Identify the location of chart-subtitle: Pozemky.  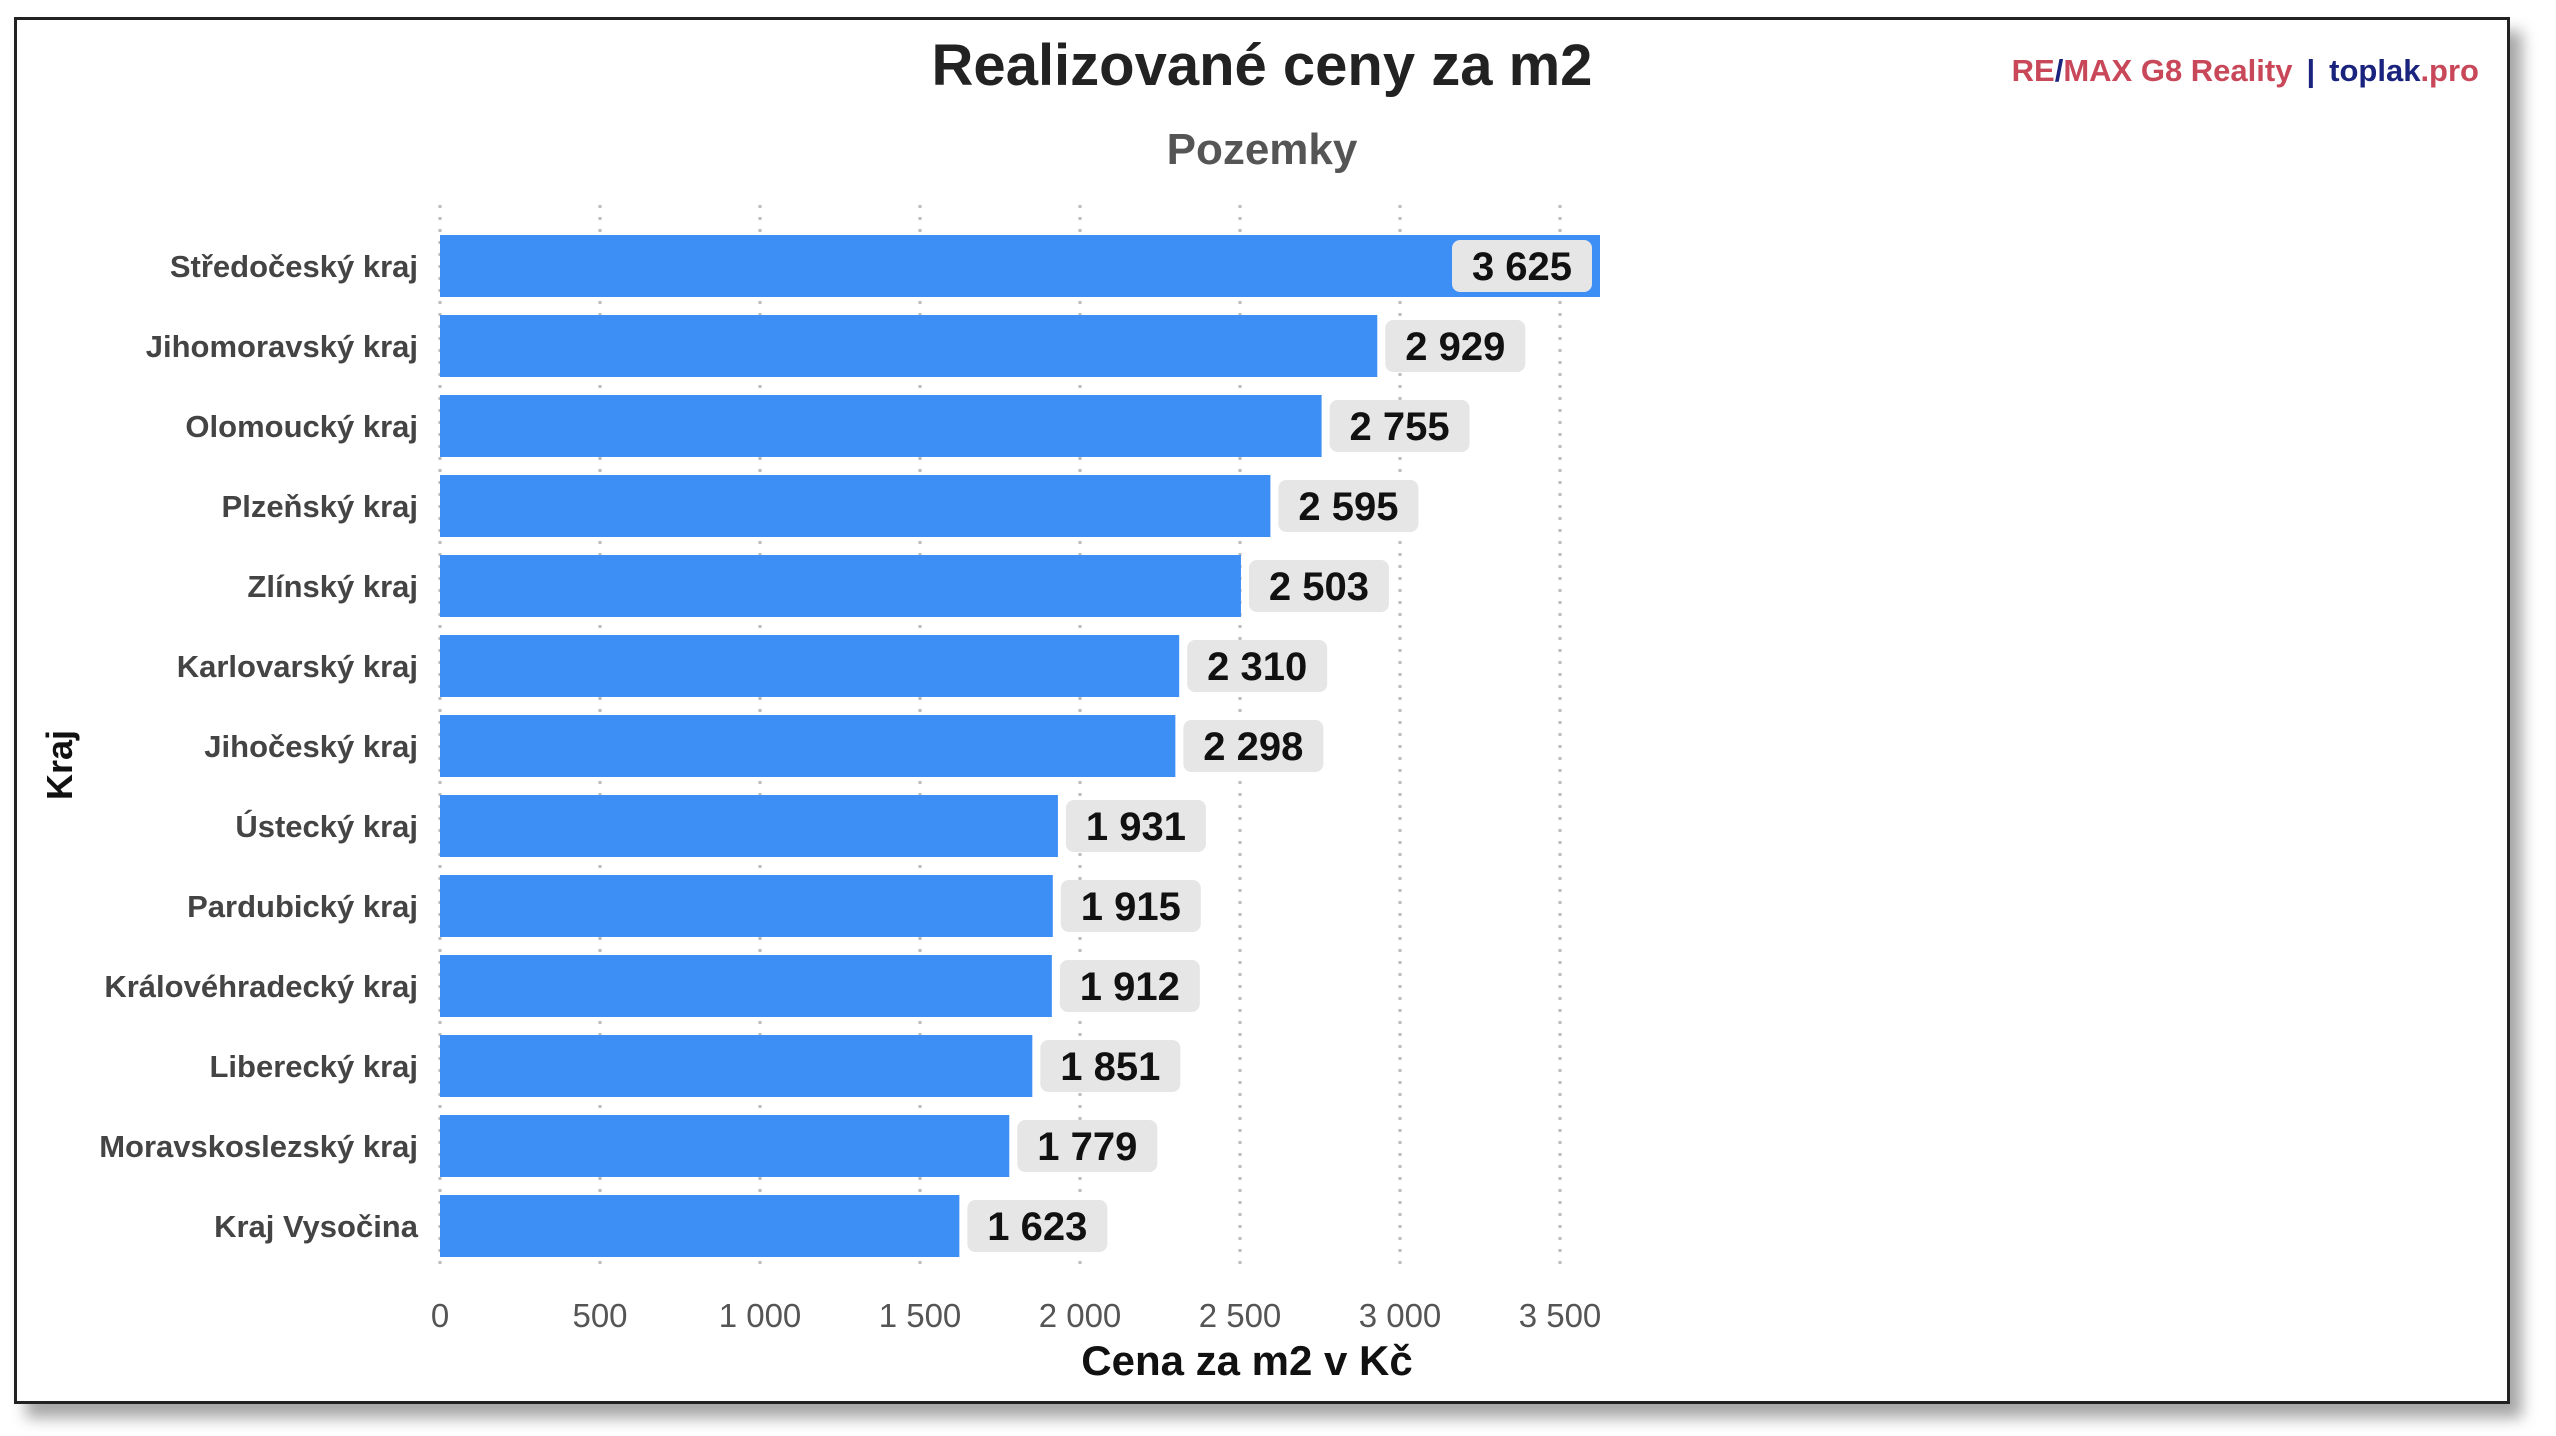
(1262, 149).